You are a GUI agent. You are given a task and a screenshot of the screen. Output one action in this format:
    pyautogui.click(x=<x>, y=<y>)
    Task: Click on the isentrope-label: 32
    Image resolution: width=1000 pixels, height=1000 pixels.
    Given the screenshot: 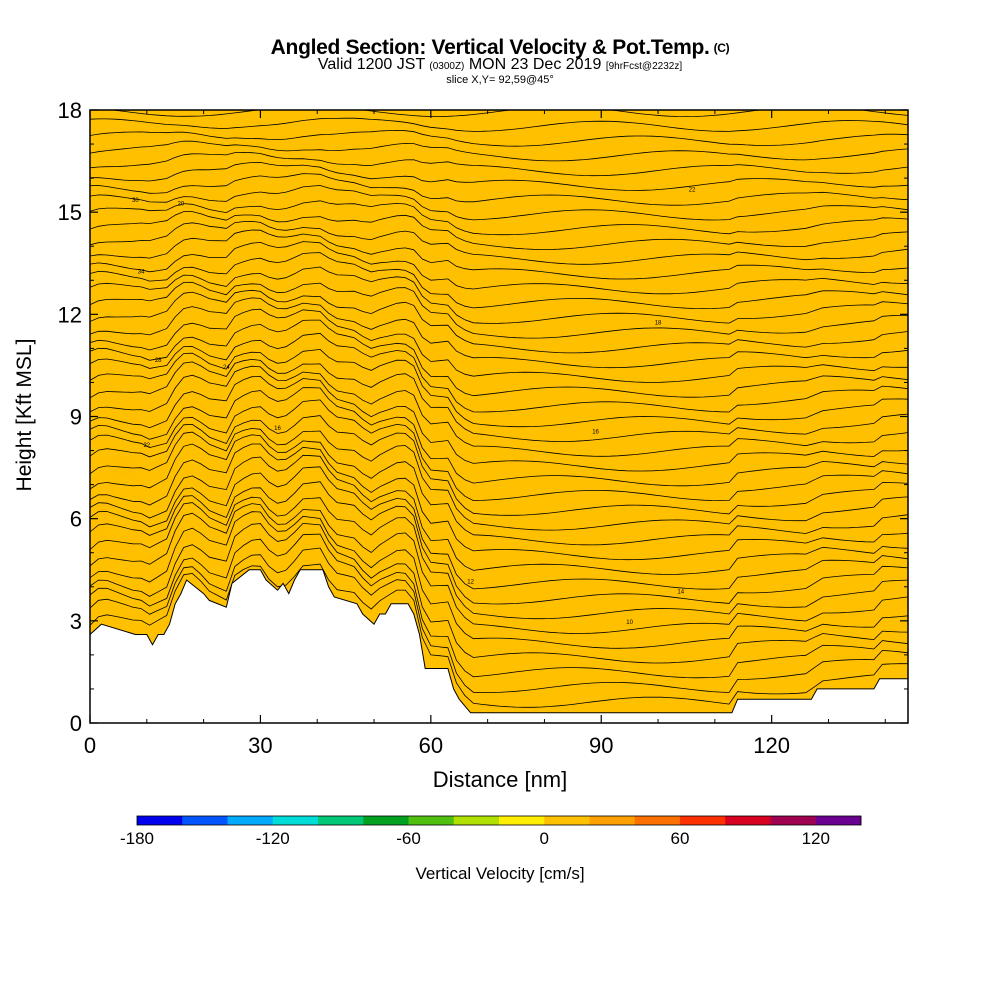 What is the action you would take?
    pyautogui.click(x=146, y=446)
    